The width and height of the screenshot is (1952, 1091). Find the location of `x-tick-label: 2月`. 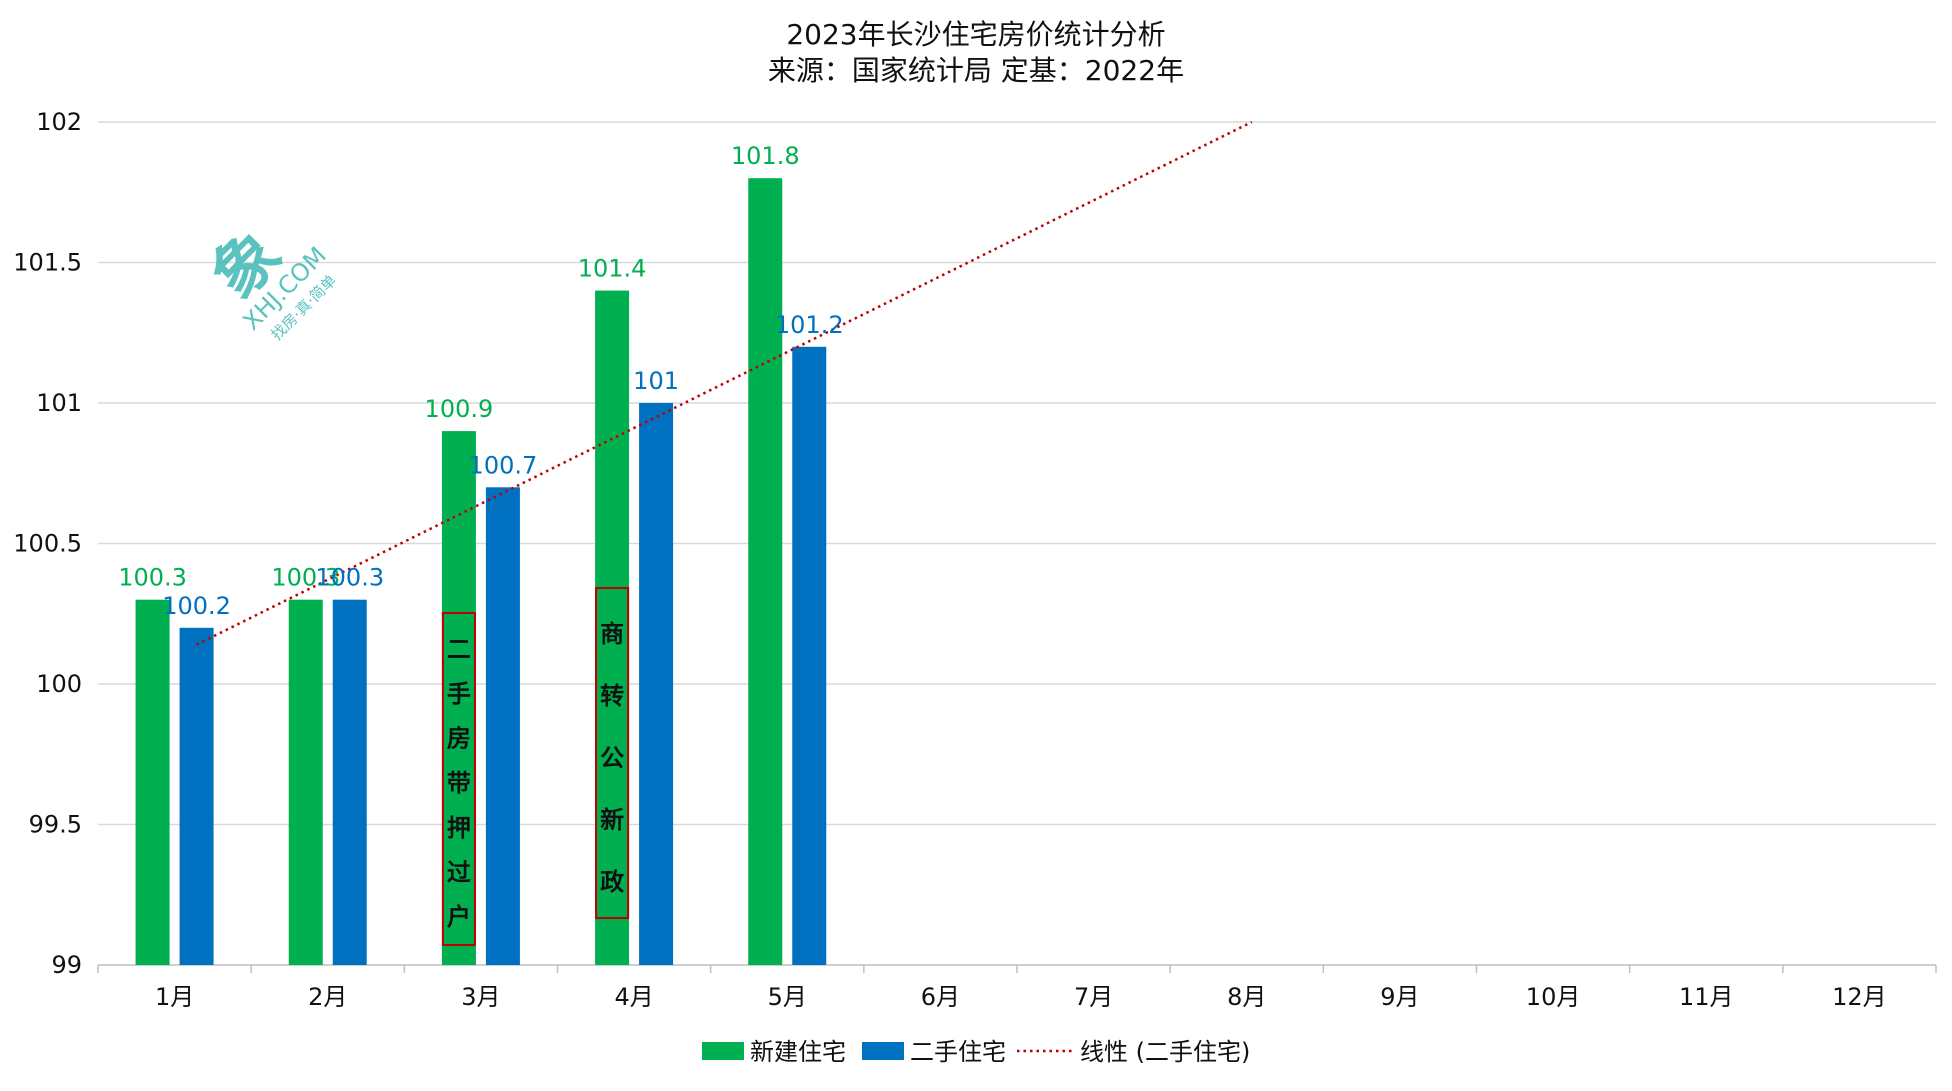

x-tick-label: 2月 is located at coordinates (327, 997).